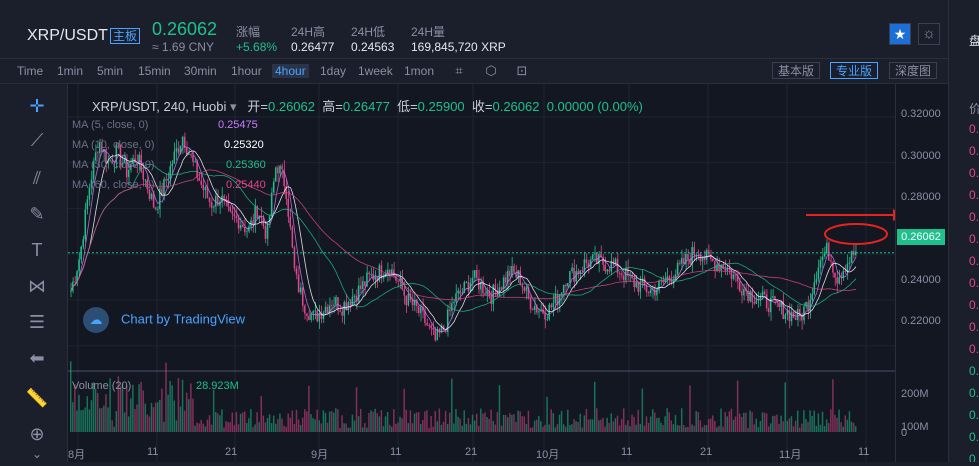 The width and height of the screenshot is (979, 466). What do you see at coordinates (854, 70) in the screenshot?
I see `pro-view-button: 专业版` at bounding box center [854, 70].